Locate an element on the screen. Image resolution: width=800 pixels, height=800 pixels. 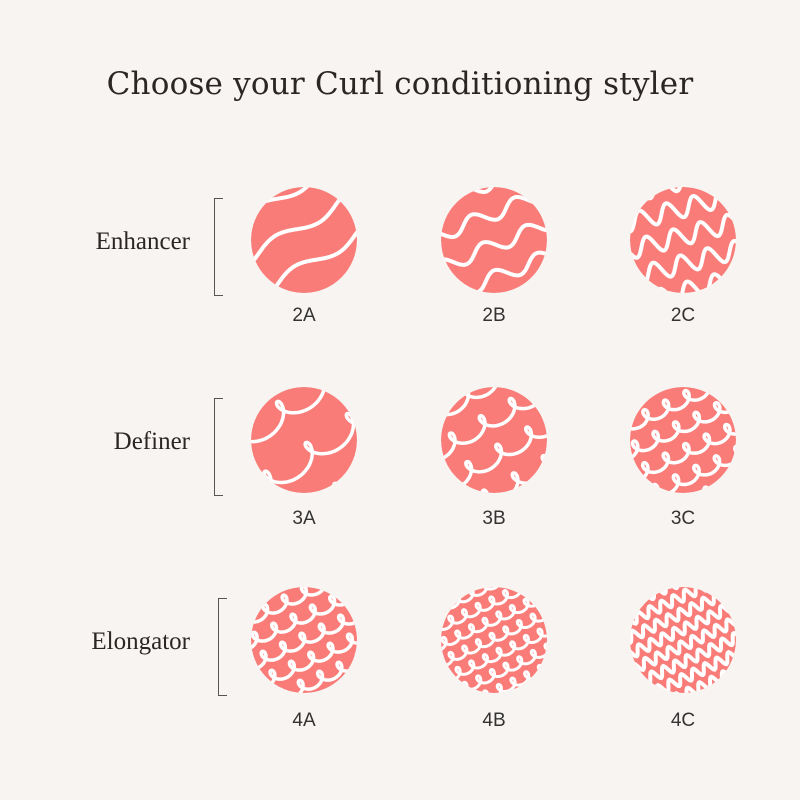
curl-pattern-circle-3C is located at coordinates (683, 440).